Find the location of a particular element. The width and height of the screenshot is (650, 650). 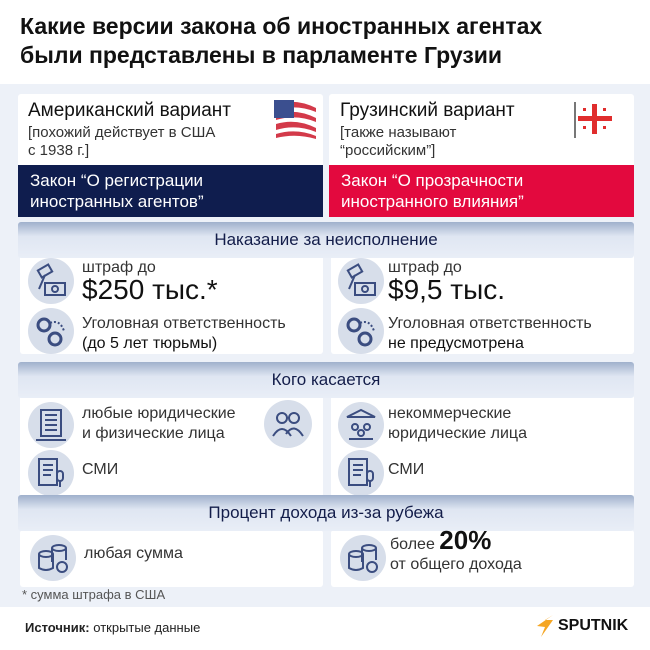

law-line: Закон “О прозрачности is located at coordinates (432, 180).